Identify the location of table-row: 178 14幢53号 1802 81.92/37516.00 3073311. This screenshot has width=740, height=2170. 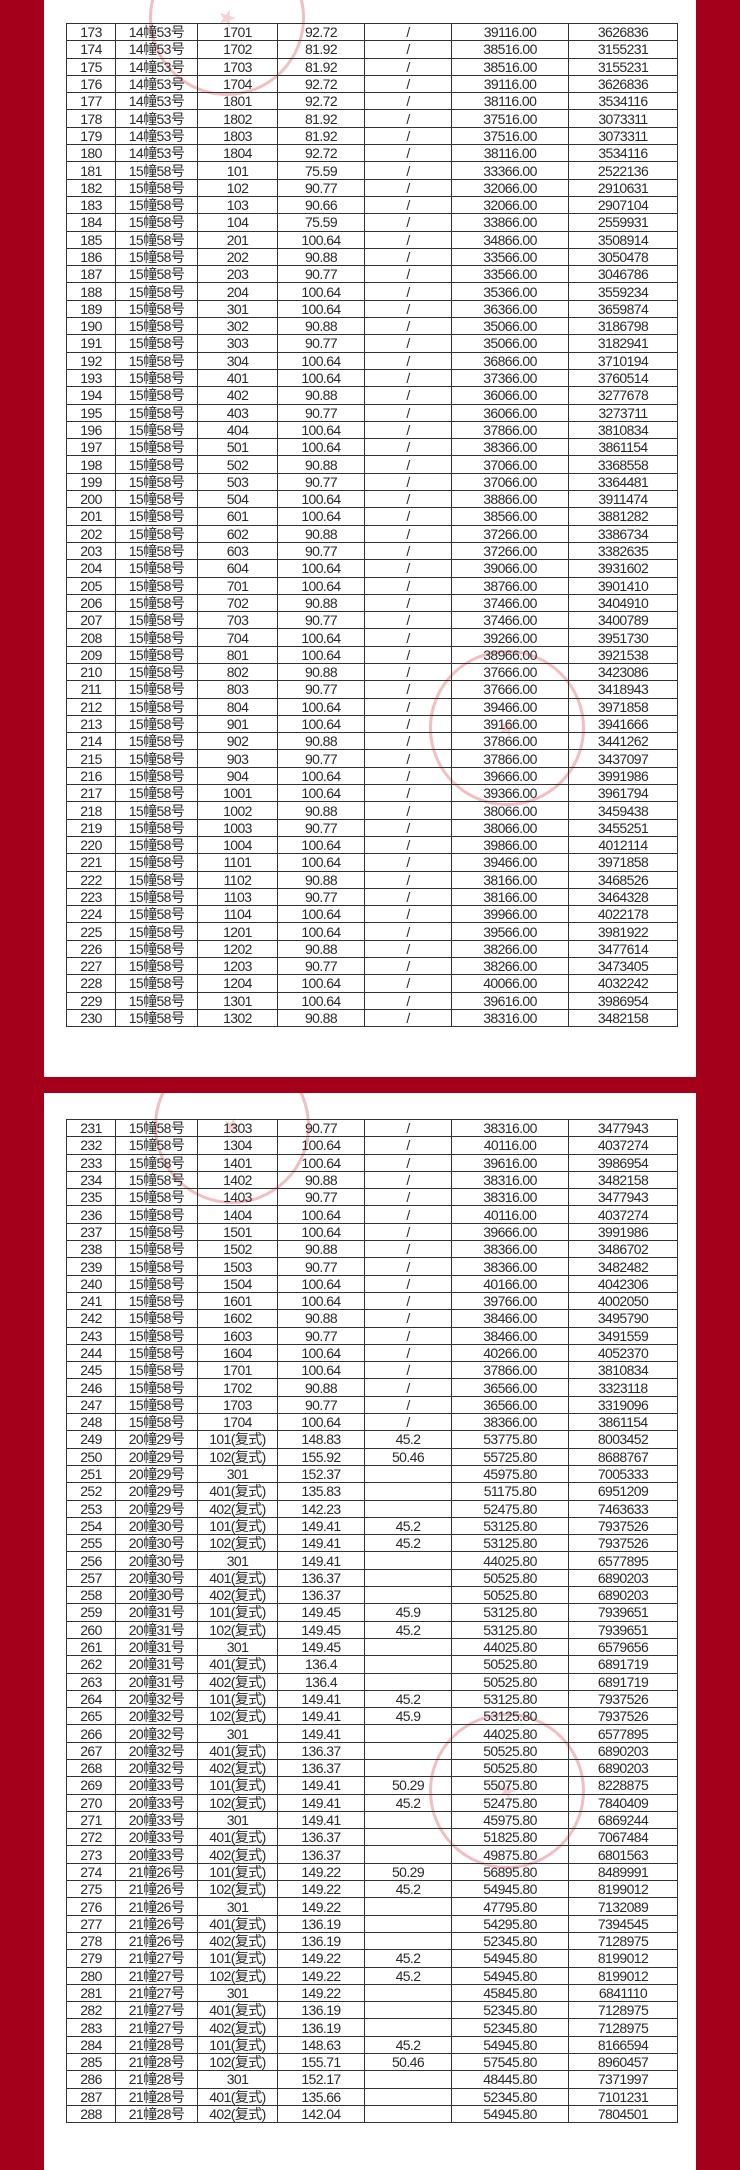
(372, 118).